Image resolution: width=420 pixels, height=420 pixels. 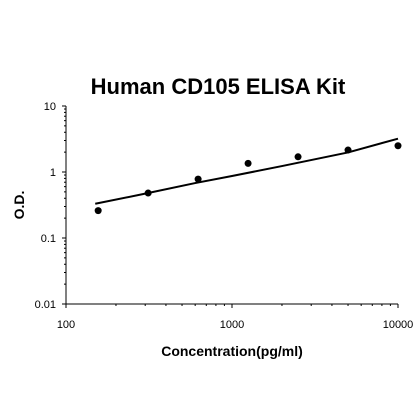 I want to click on y-tick-label: 0.1, so click(x=48, y=239).